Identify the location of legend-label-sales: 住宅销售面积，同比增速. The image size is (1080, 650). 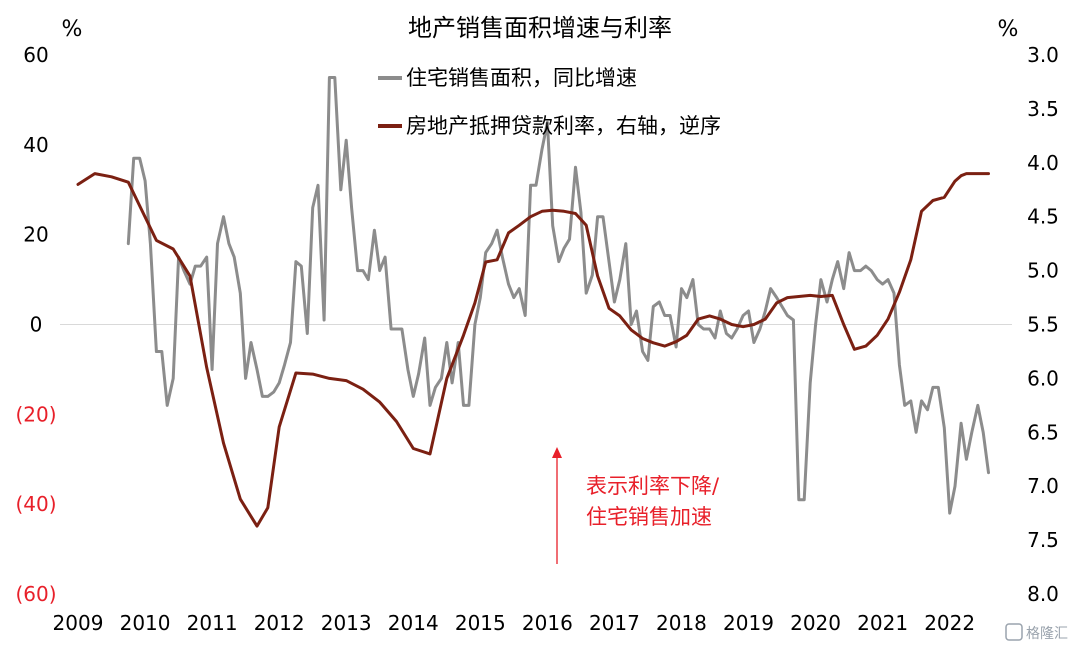
(521, 78).